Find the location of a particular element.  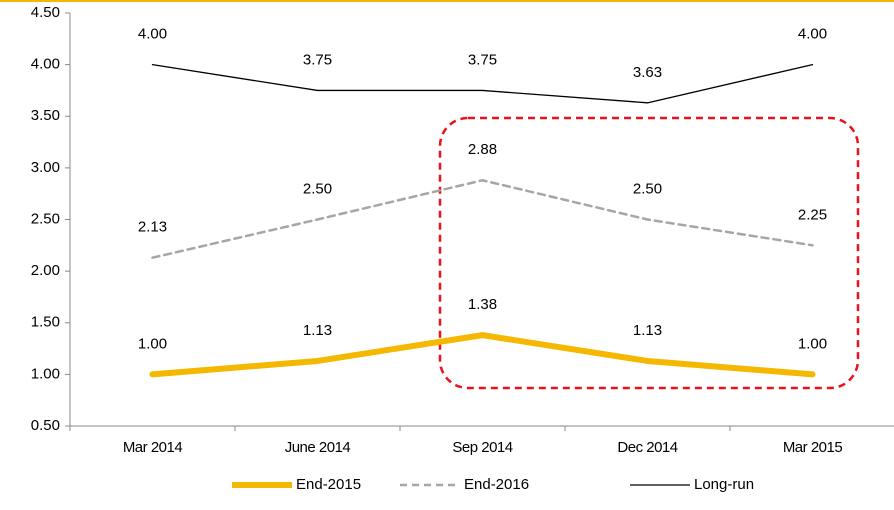

data-label: 2.13 is located at coordinates (152, 227).